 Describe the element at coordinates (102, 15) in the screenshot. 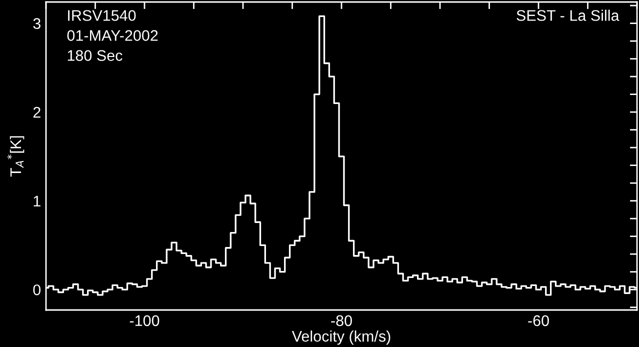

I see `annotation: IRSV1540` at that location.